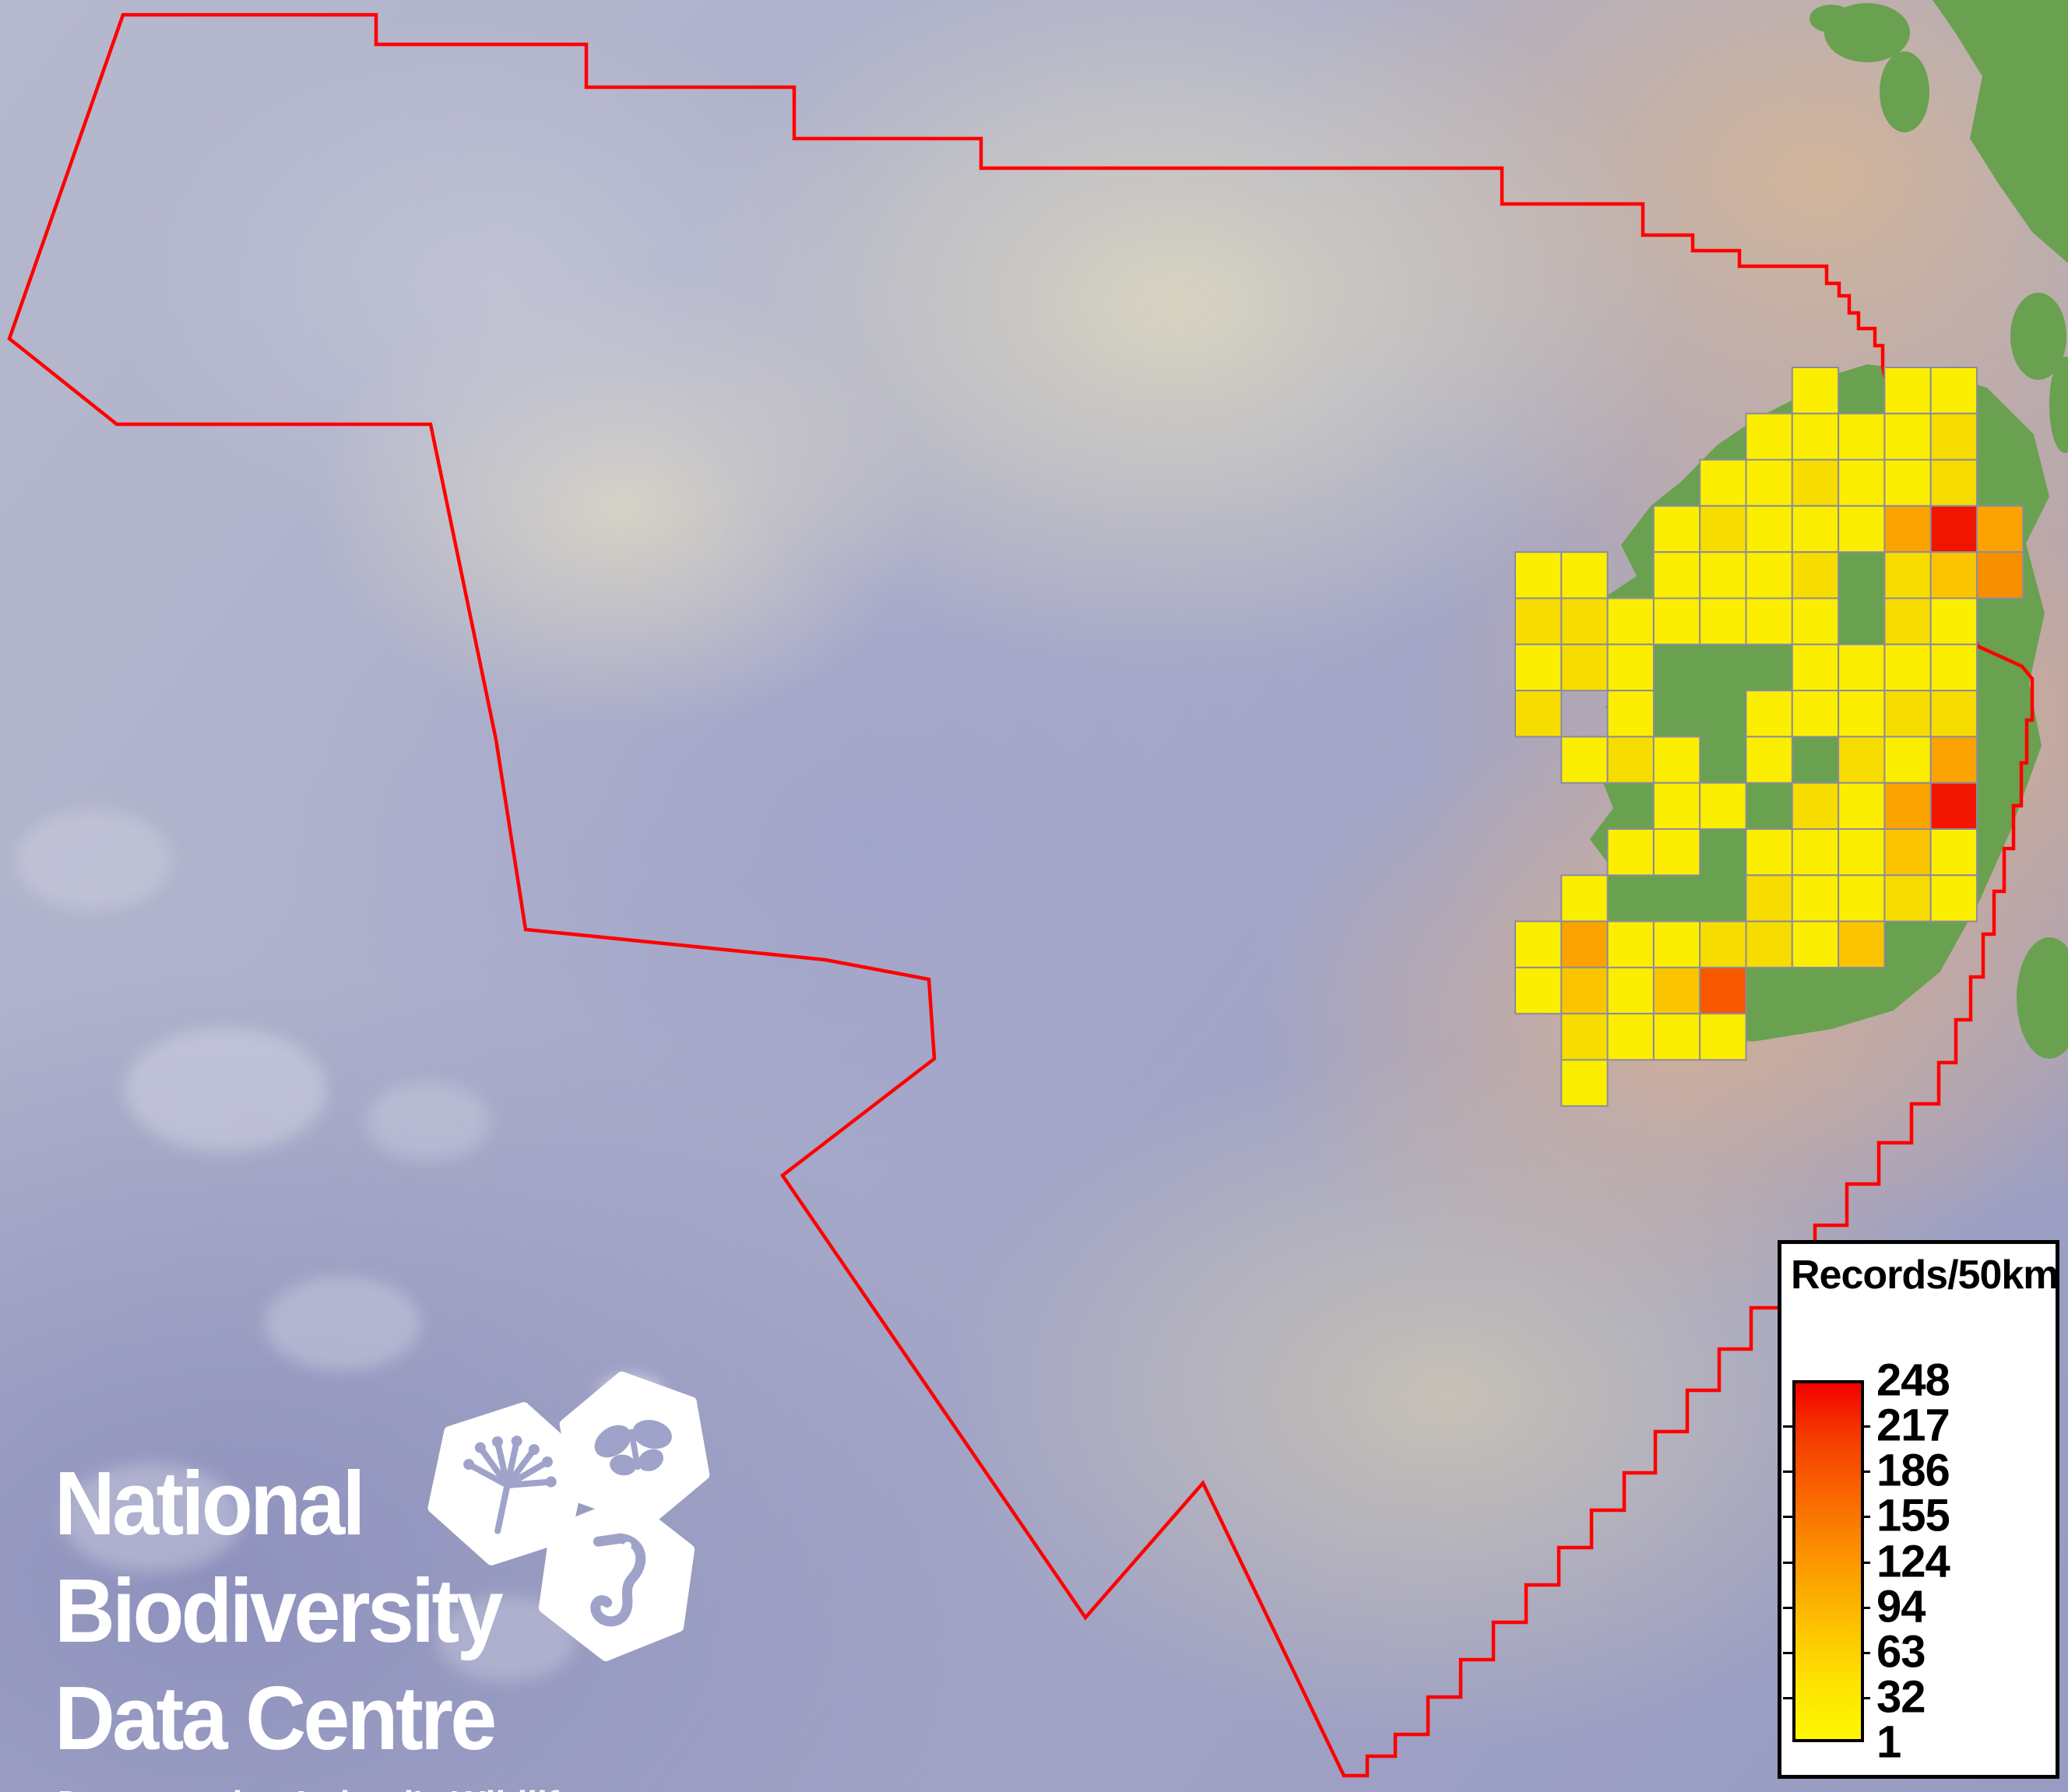  Describe the element at coordinates (1925, 1275) in the screenshot. I see `legend-title: Records/50km` at that location.